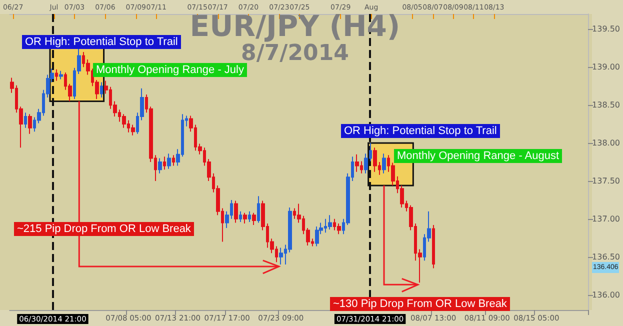  Describe the element at coordinates (606, 67) in the screenshot. I see `y-tick-label: 139.00` at that location.